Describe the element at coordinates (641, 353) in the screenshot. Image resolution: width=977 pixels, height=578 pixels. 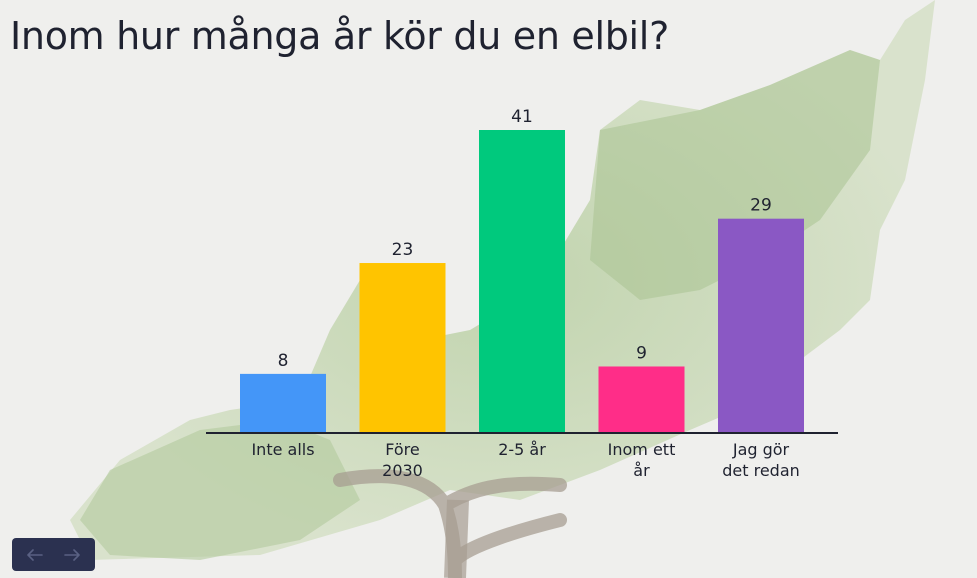
I see `value-label-3: 9` at that location.